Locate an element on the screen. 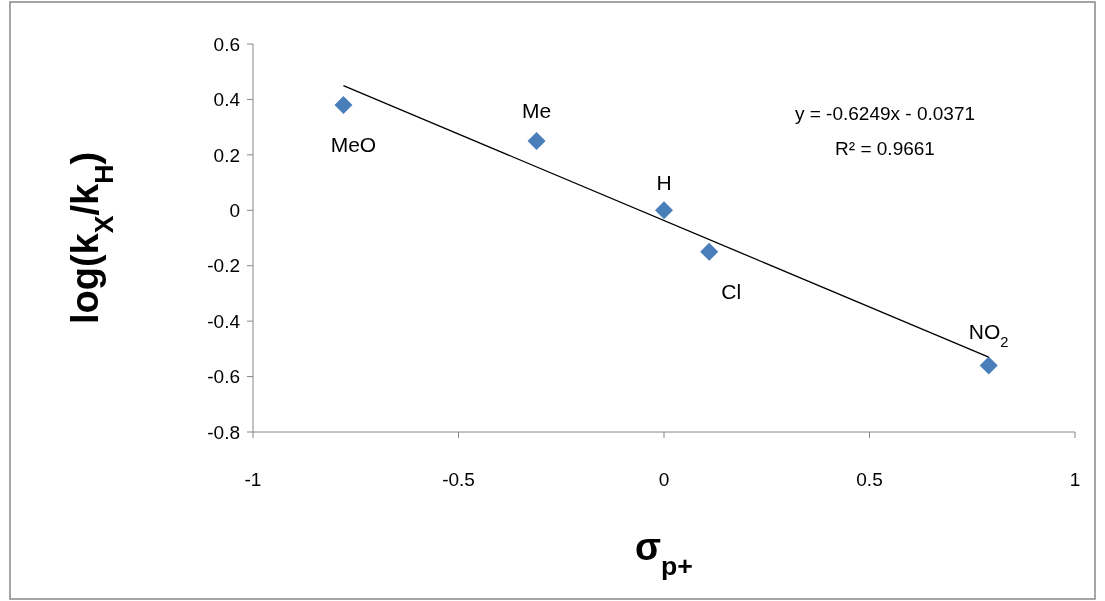  y-tick-label: -0.8 is located at coordinates (223, 432).